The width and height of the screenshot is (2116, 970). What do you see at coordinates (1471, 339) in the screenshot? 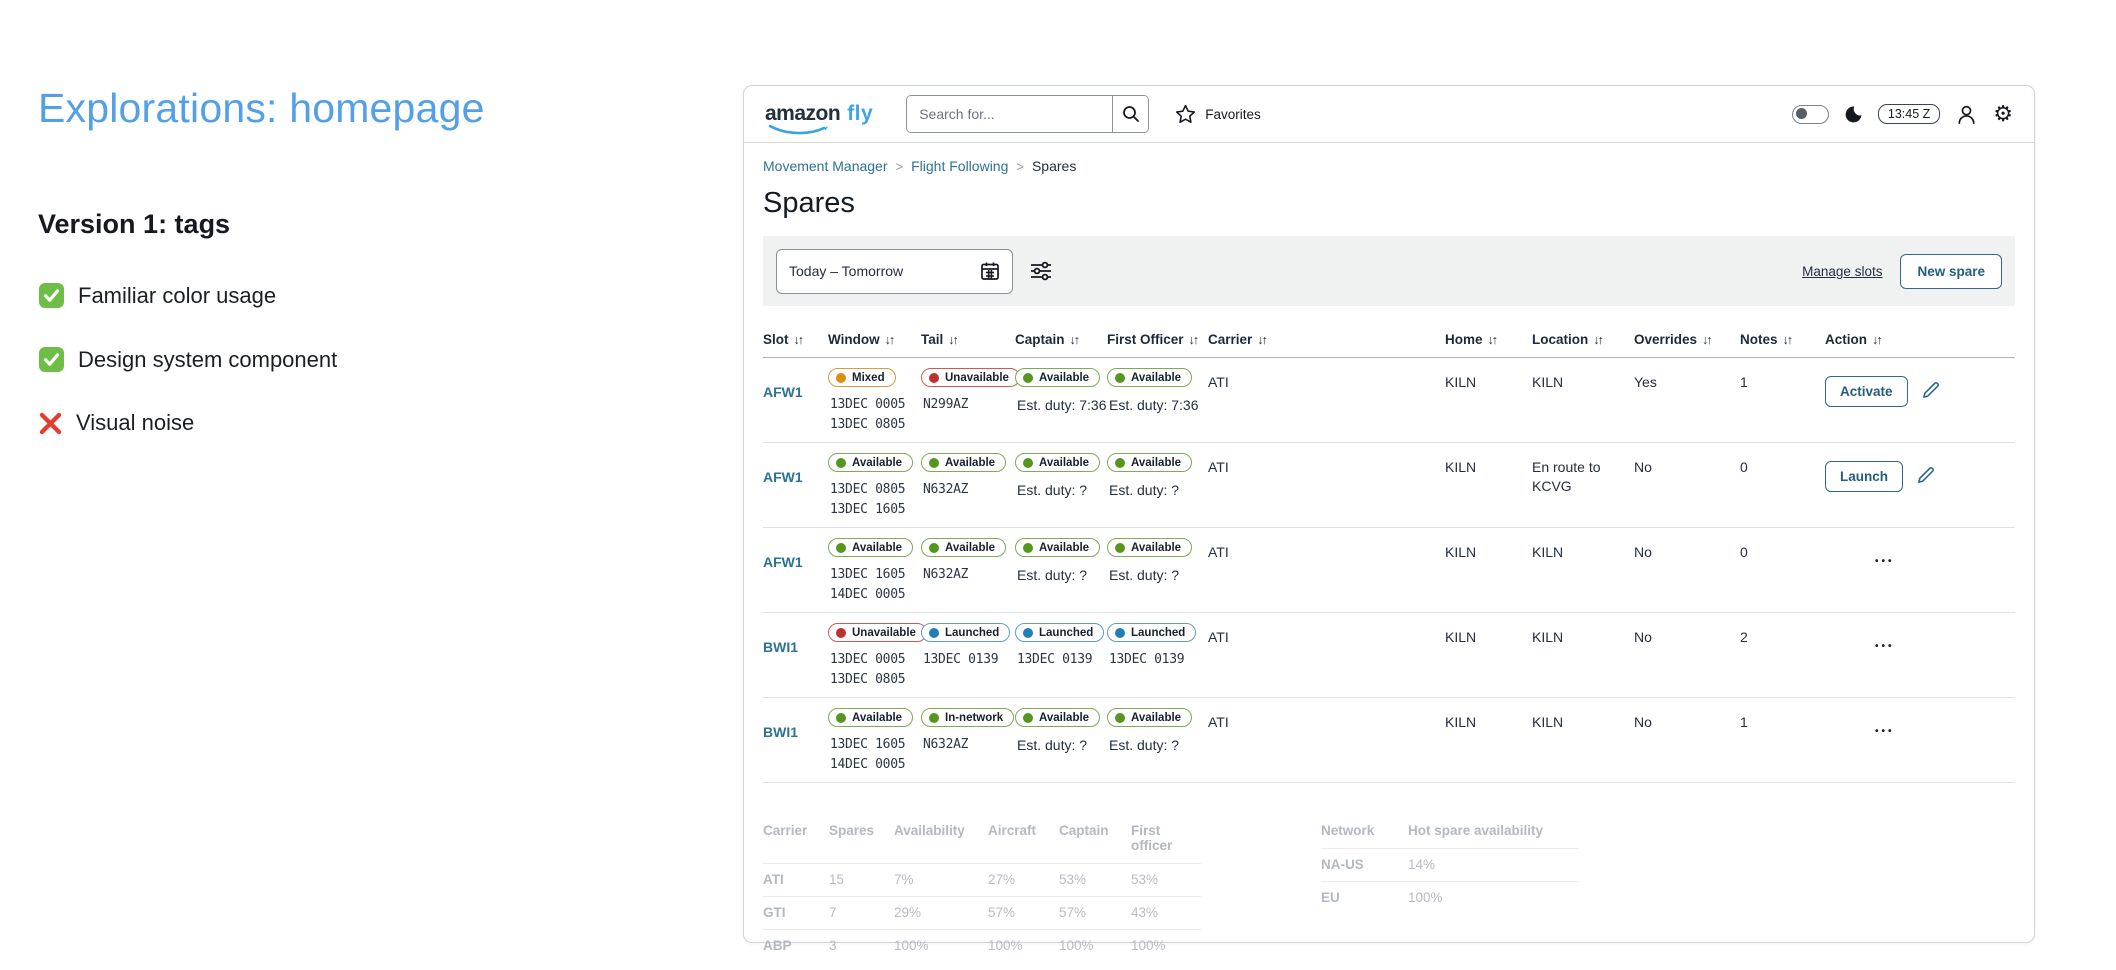
I see `column-header-home: Home ↓↑` at bounding box center [1471, 339].